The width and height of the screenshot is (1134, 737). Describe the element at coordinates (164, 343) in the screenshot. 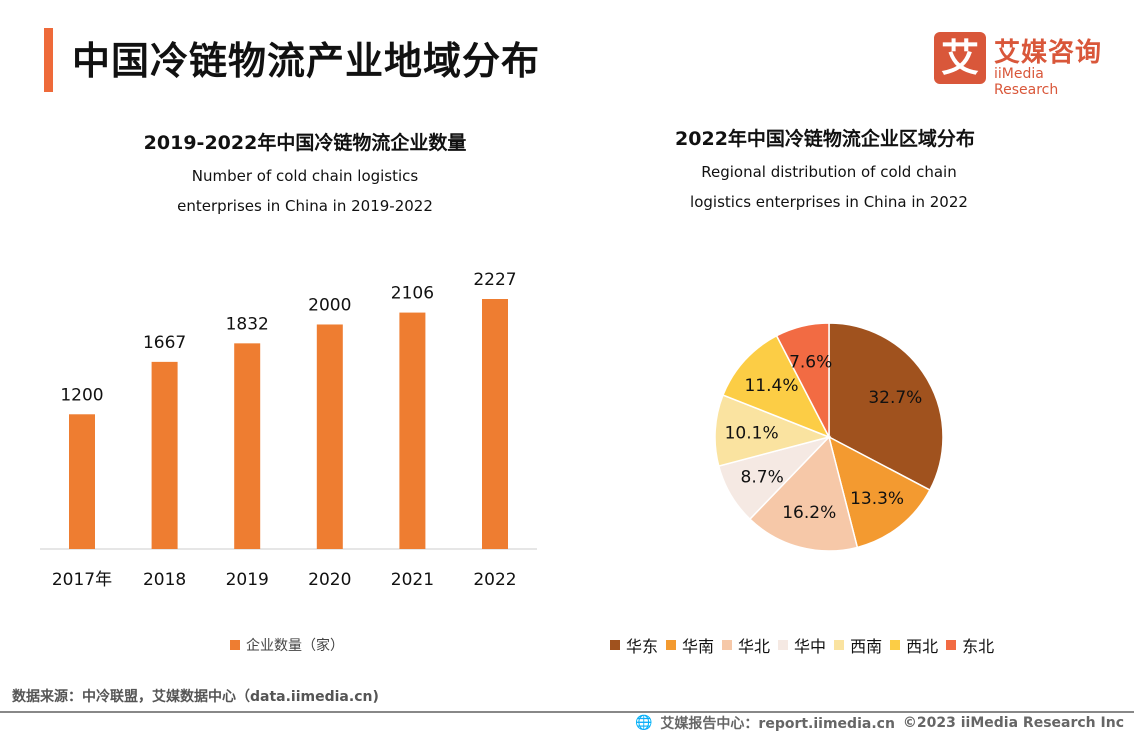

I see `bar-data-label: 1667` at that location.